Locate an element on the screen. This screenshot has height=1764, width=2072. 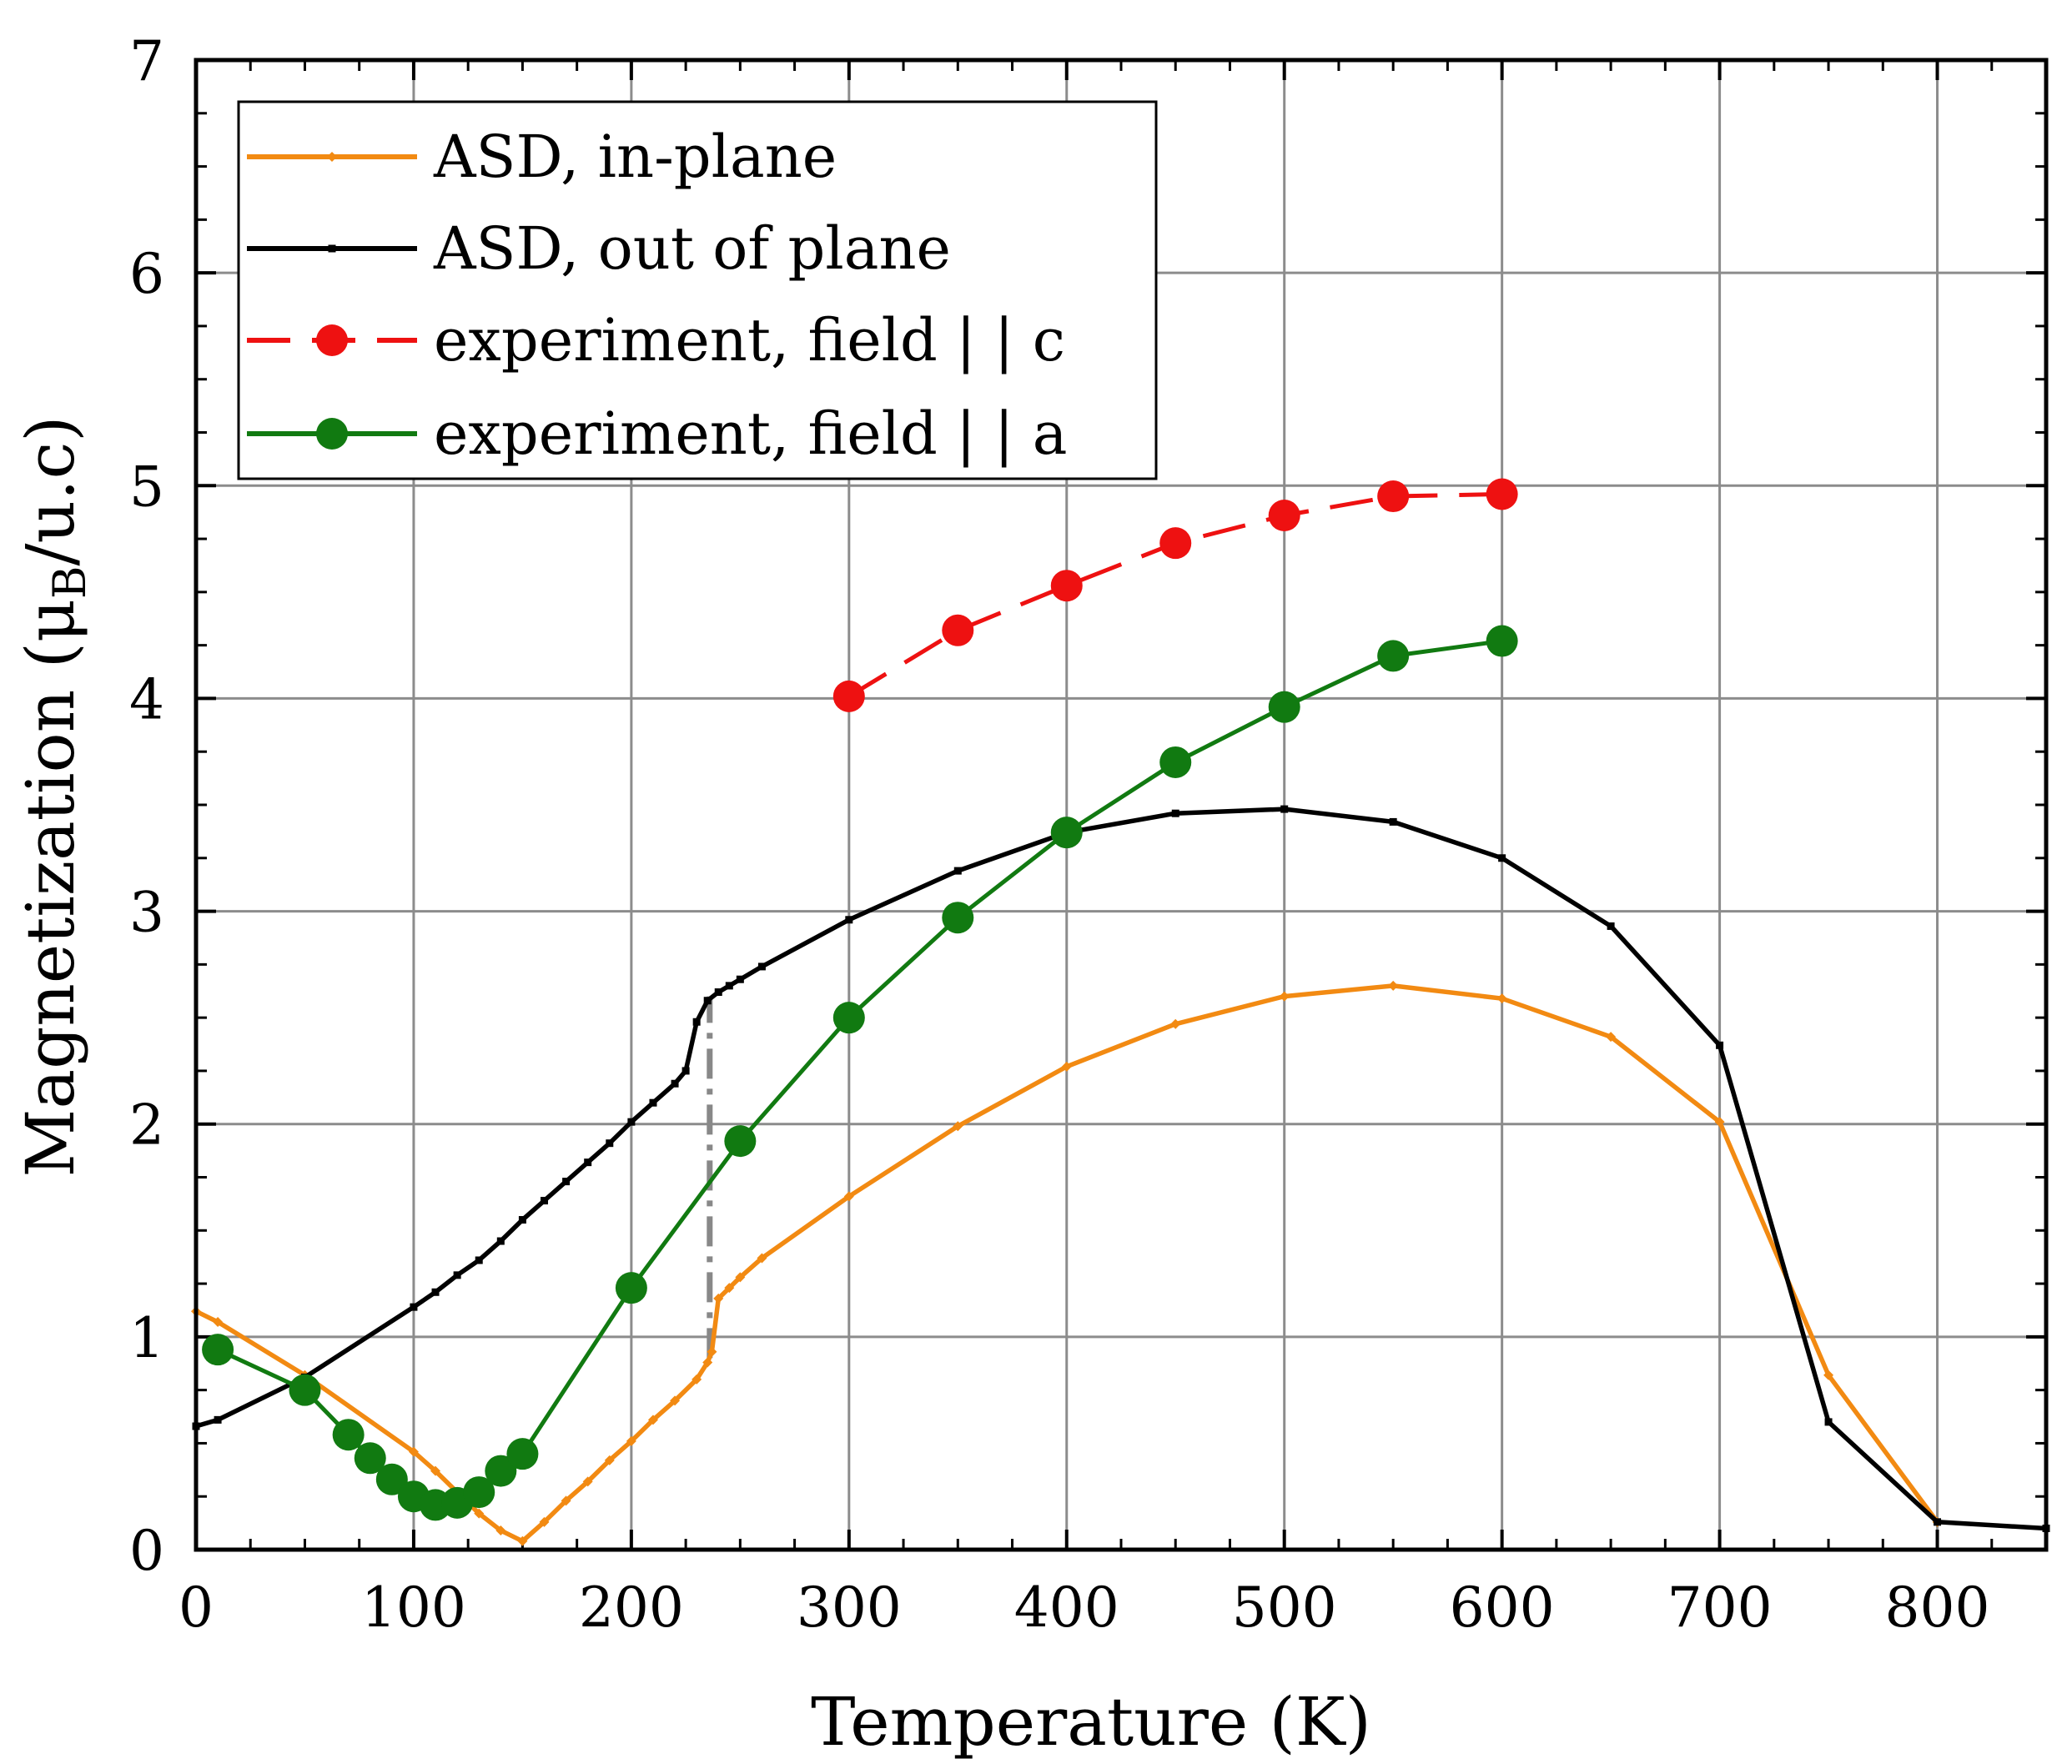
x-tick-label: 0 is located at coordinates (196, 1608).